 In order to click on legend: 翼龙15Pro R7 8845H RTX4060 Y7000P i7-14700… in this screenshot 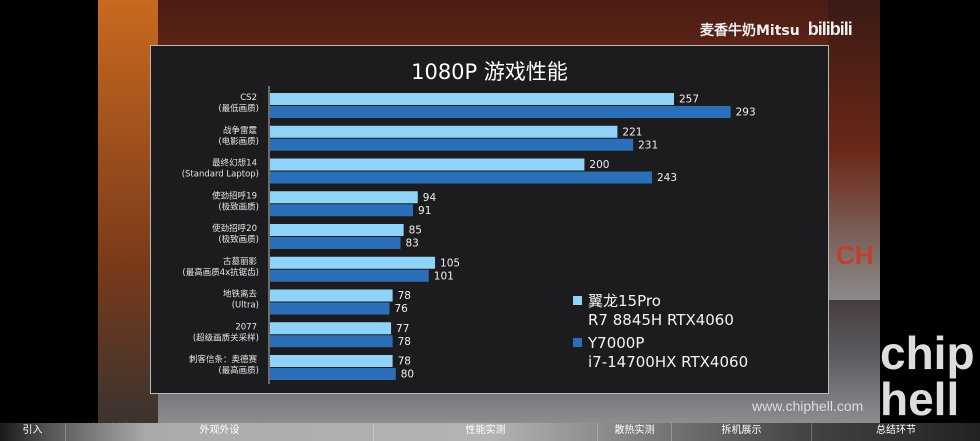, I will do `click(660, 334)`.